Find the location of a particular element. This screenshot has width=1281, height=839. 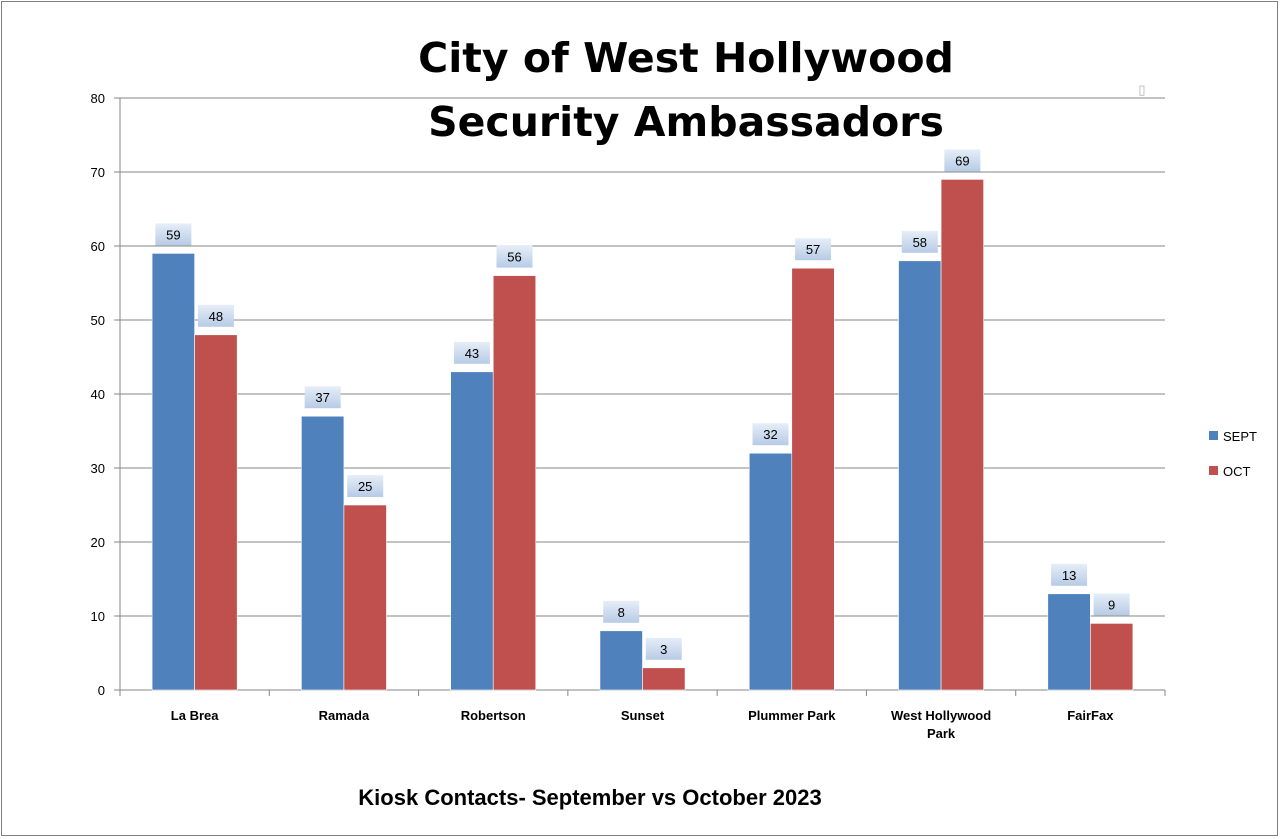

legend-swatch-oct is located at coordinates (1213, 470).